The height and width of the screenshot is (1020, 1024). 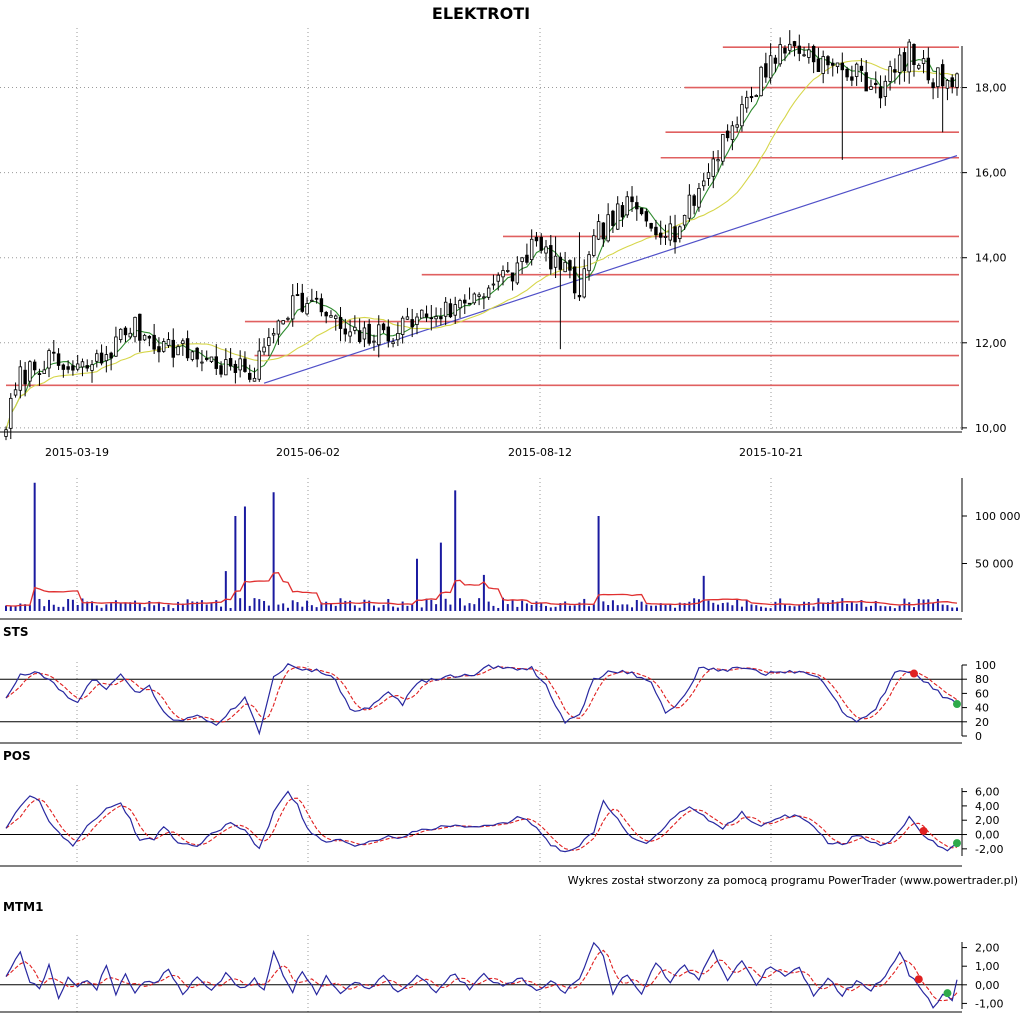 I want to click on pos-y-tick-label: 0,00, so click(x=987, y=835).